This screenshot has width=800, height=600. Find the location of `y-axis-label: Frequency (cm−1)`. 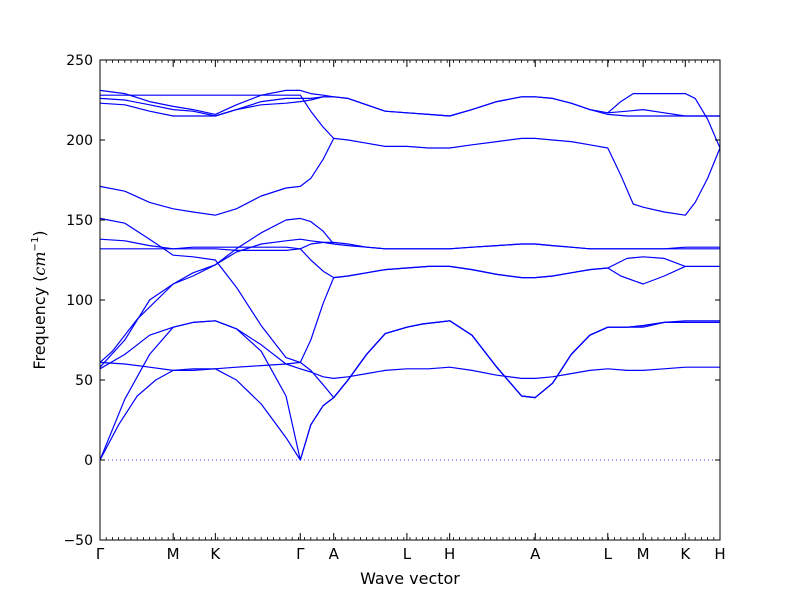

y-axis-label: Frequency (cm−1) is located at coordinates (39, 299).